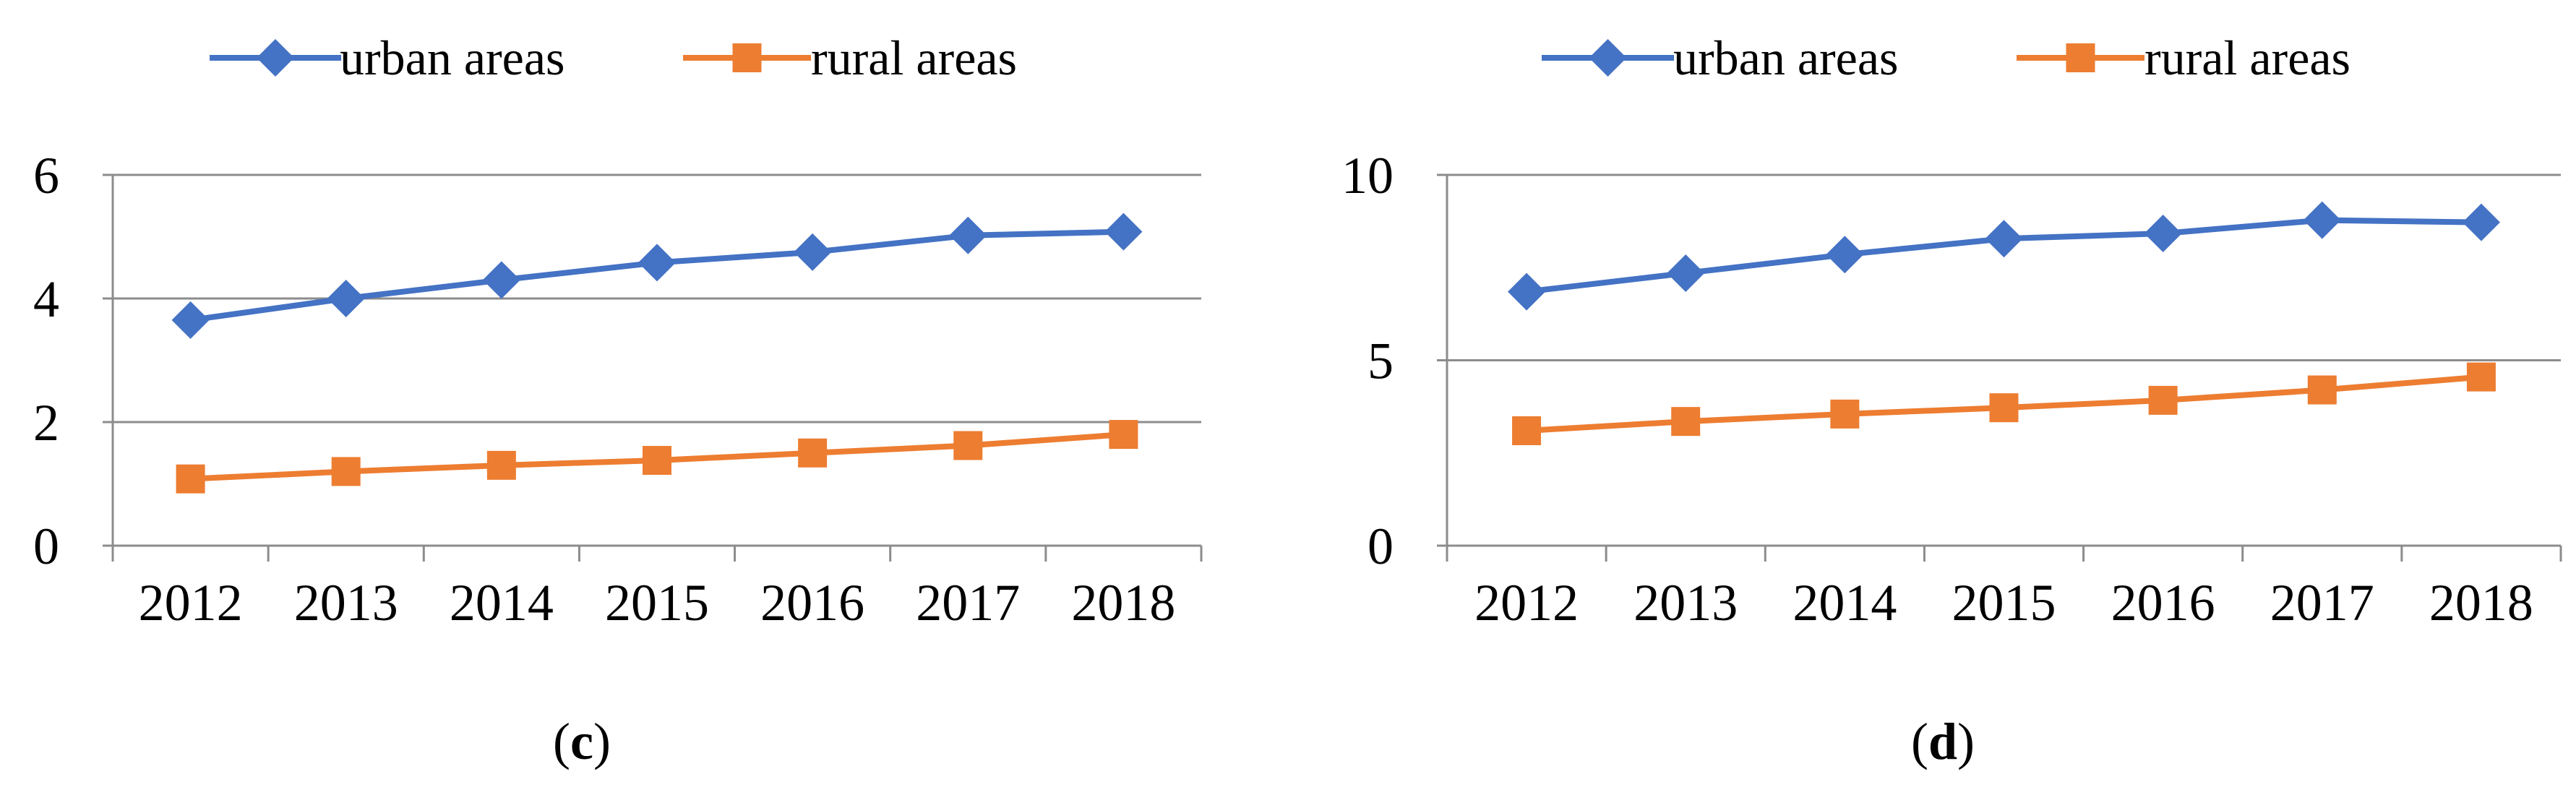 This screenshot has width=2576, height=795. I want to click on y-tick-label: 2, so click(46, 423).